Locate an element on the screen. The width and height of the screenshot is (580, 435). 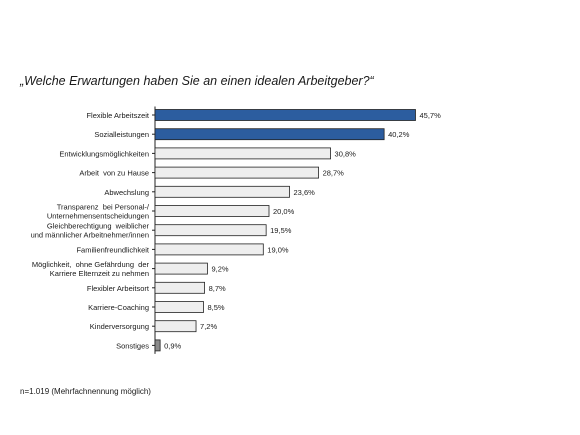
category-label: Entwicklungsmöglichkeiten is located at coordinates (104, 153).